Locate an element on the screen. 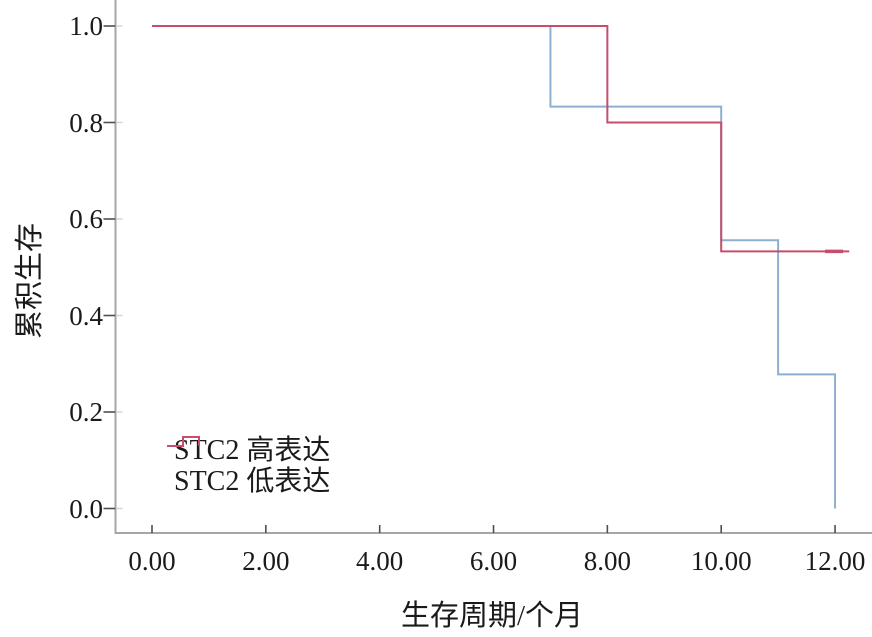  y-tick-label: 1.0 is located at coordinates (86, 26).